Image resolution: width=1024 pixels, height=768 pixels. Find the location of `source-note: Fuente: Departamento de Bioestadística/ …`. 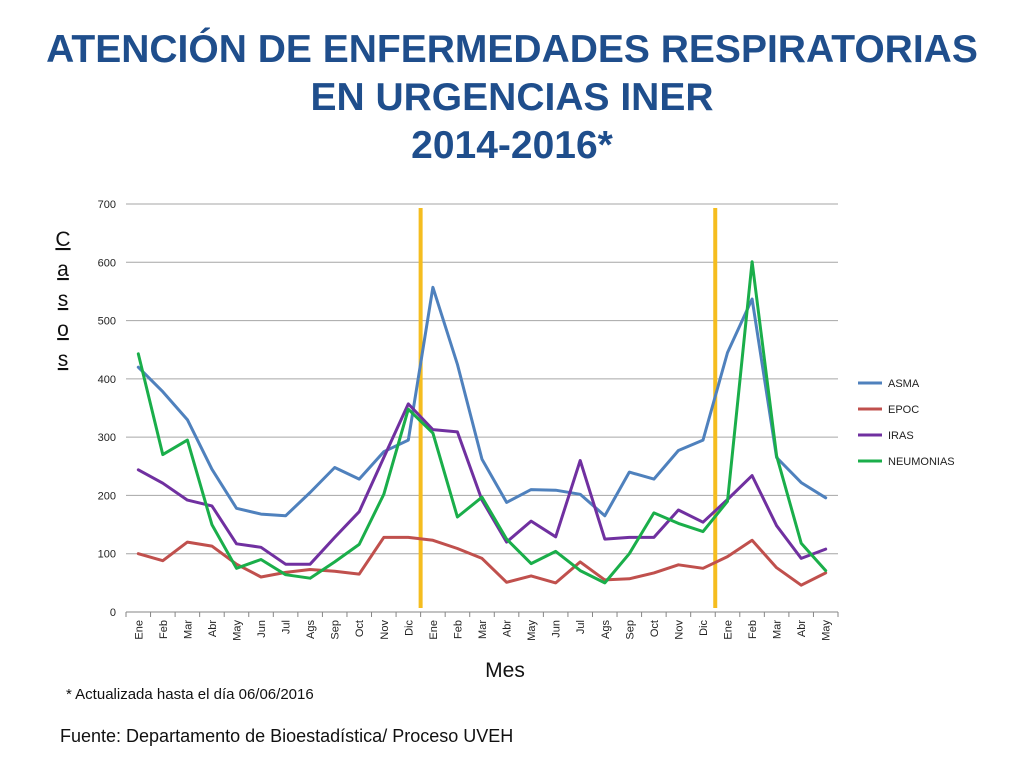

source-note: Fuente: Departamento de Bioestadística/ … is located at coordinates (287, 736).